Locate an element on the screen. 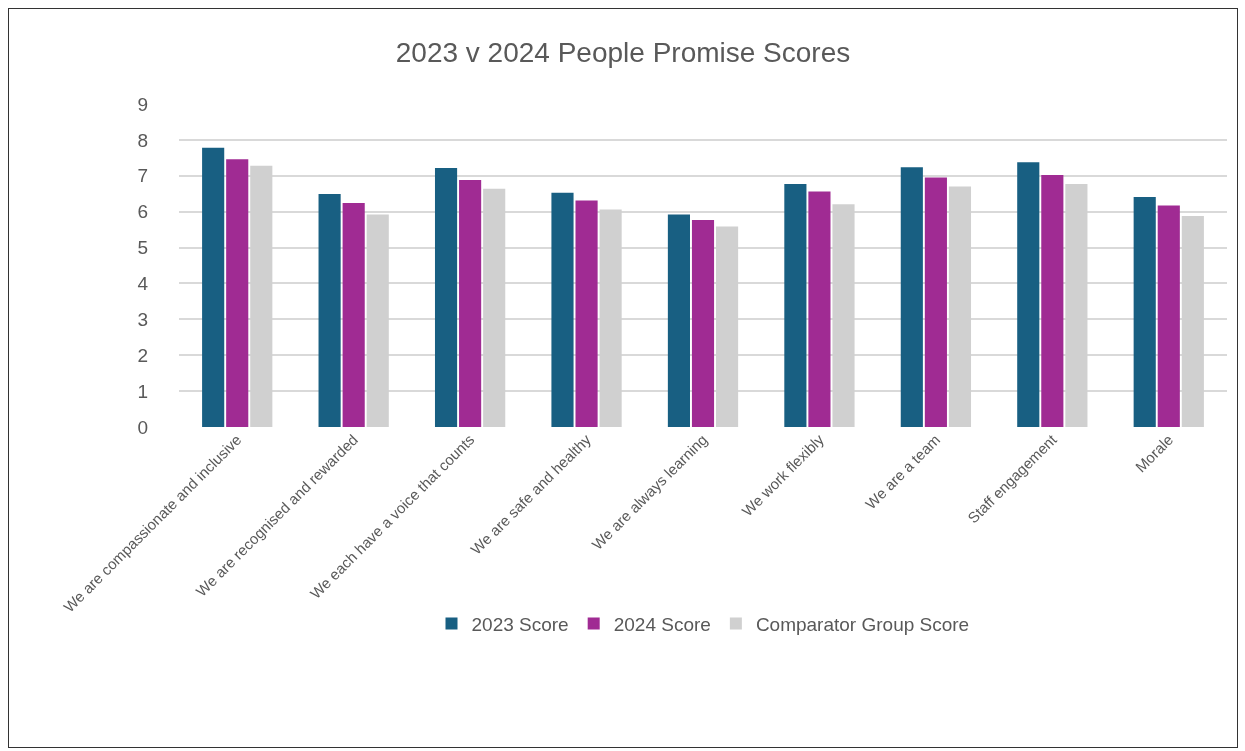 The image size is (1245, 751). y-tick-label: 8 is located at coordinates (142, 140).